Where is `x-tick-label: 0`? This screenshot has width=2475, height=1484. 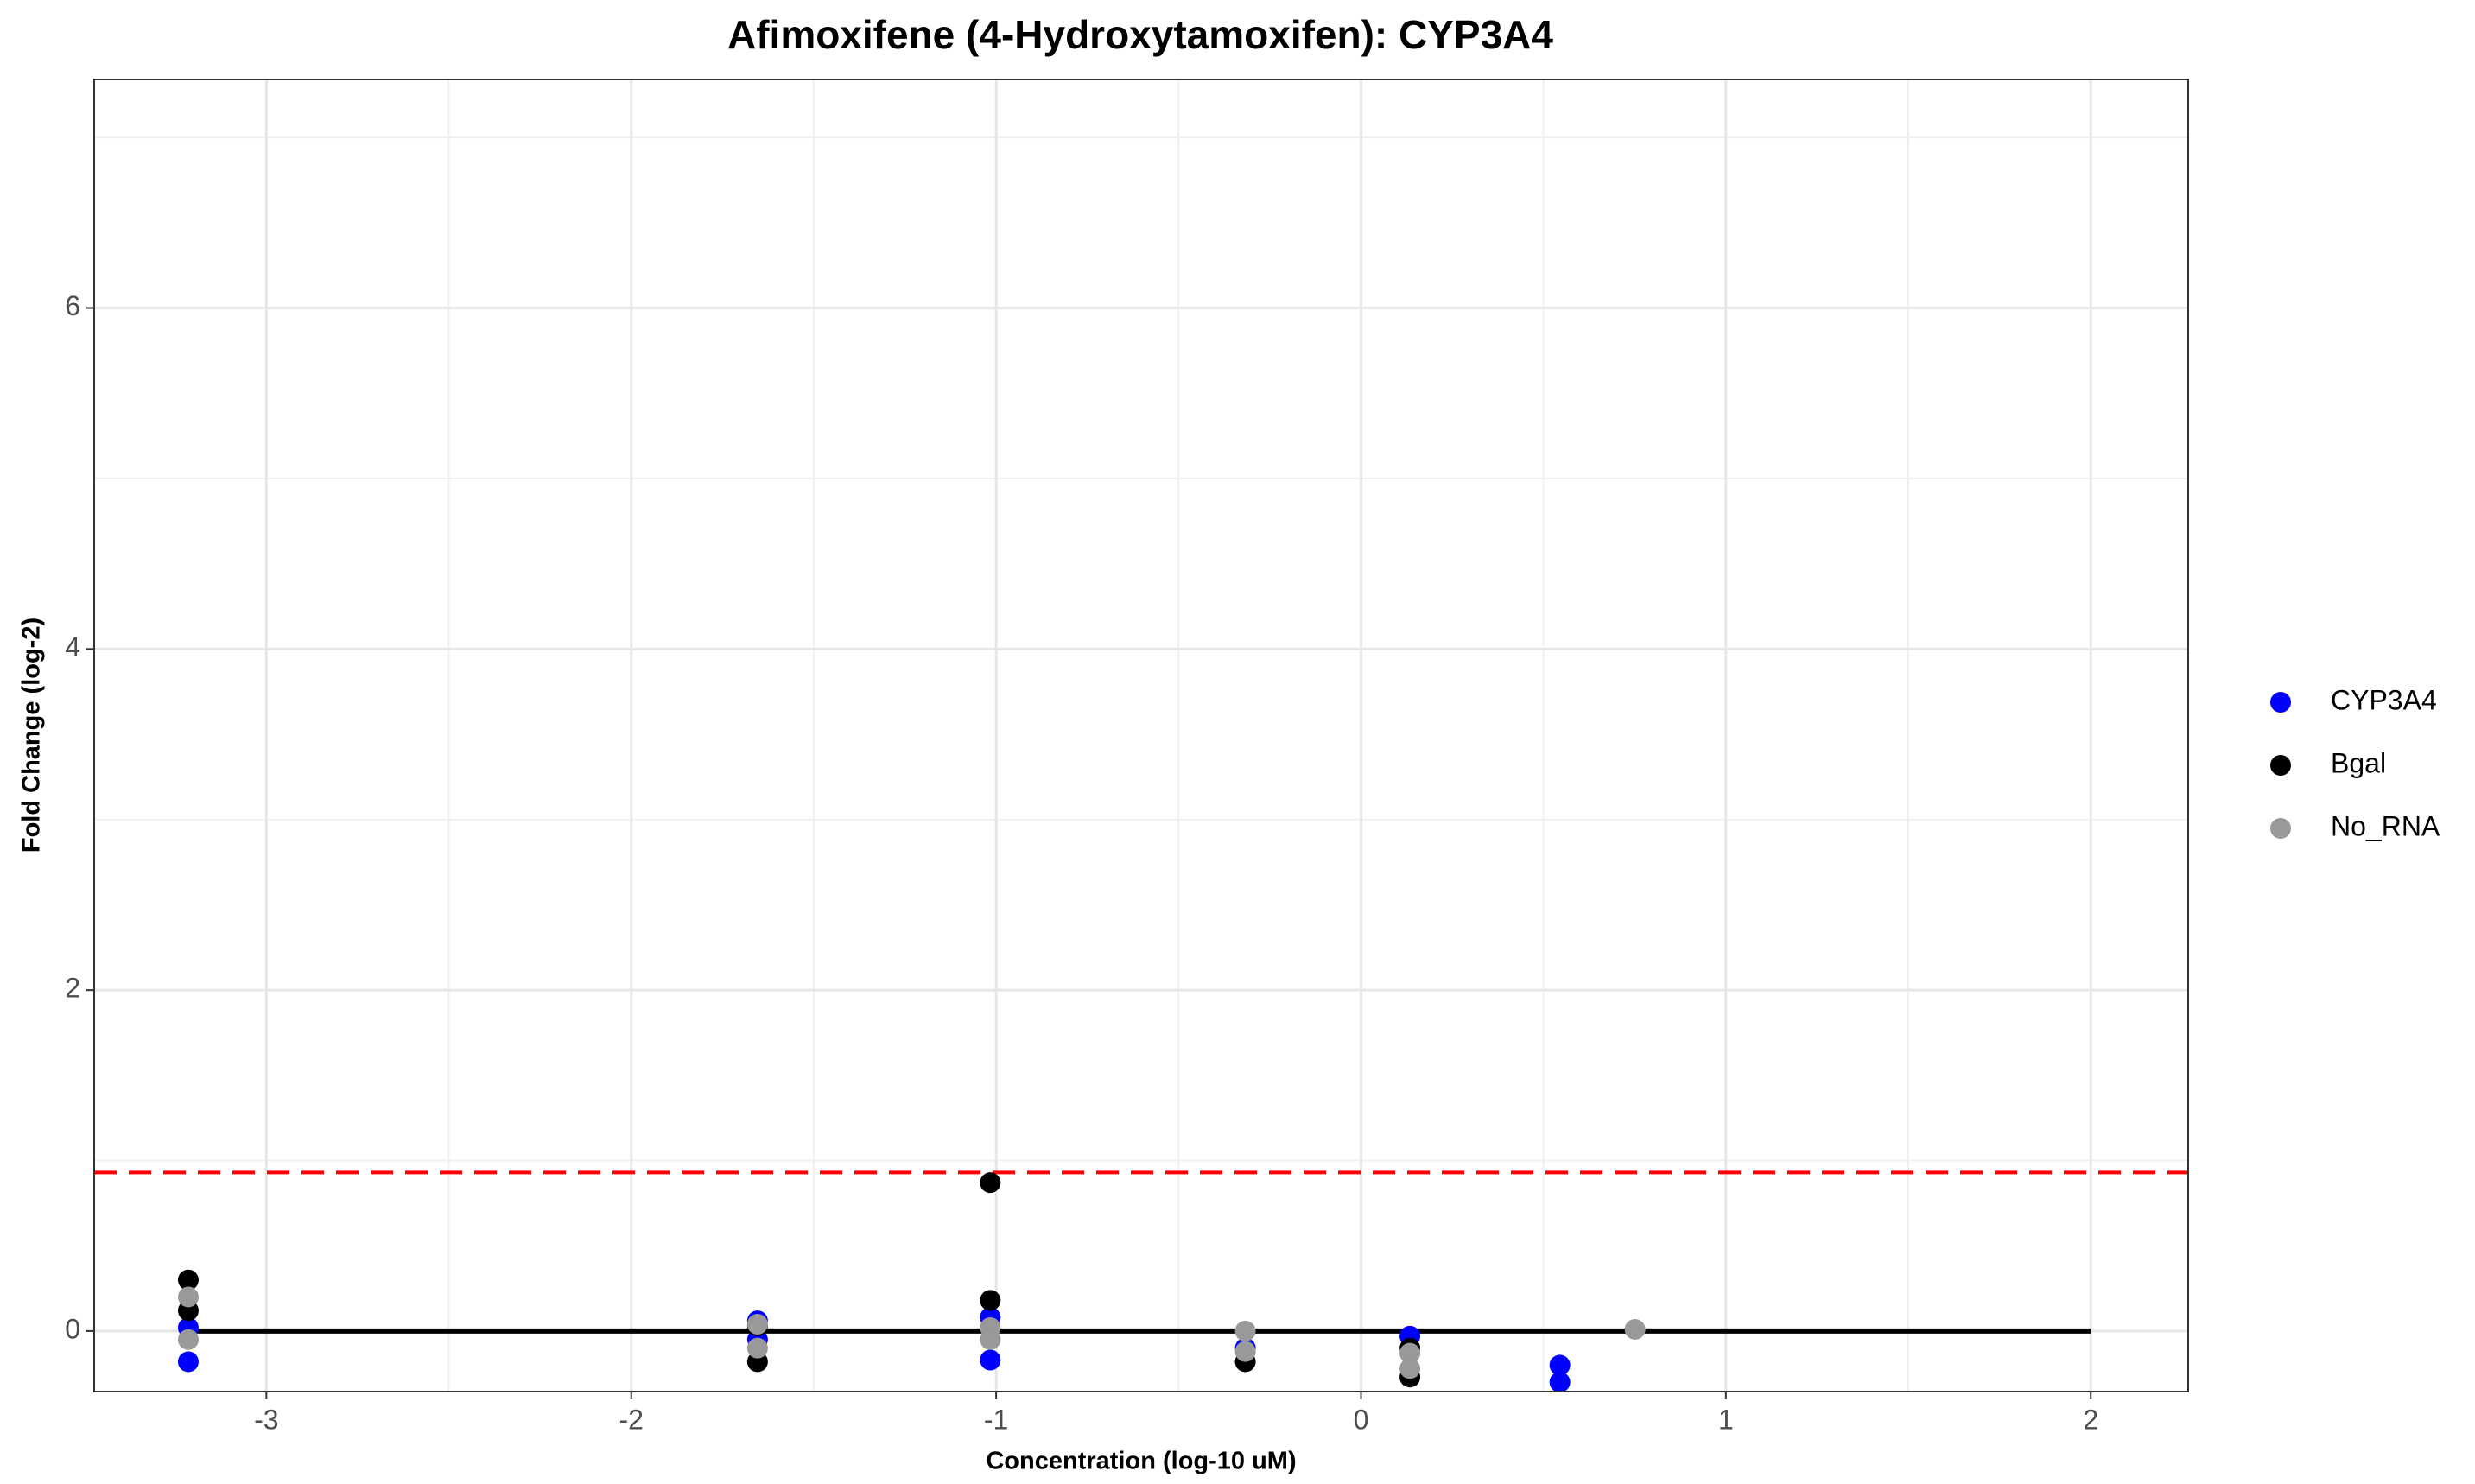 x-tick-label: 0 is located at coordinates (1361, 1419).